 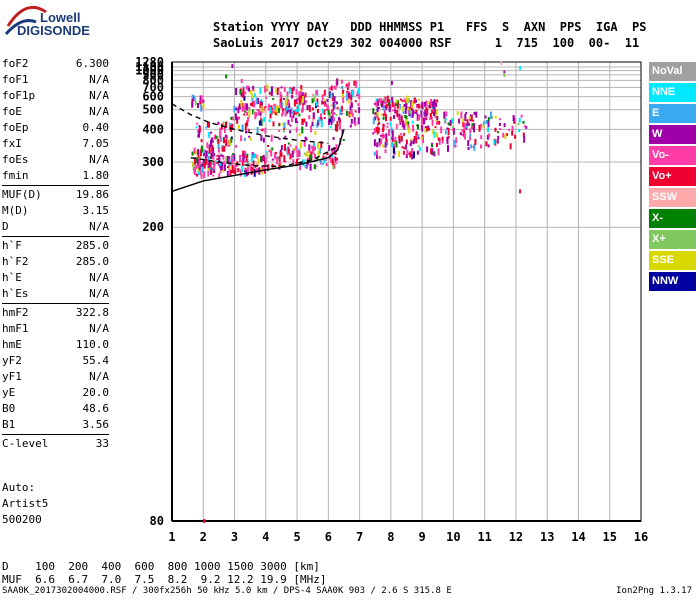 I want to click on param-row: foEp 0.40, so click(x=55, y=128).